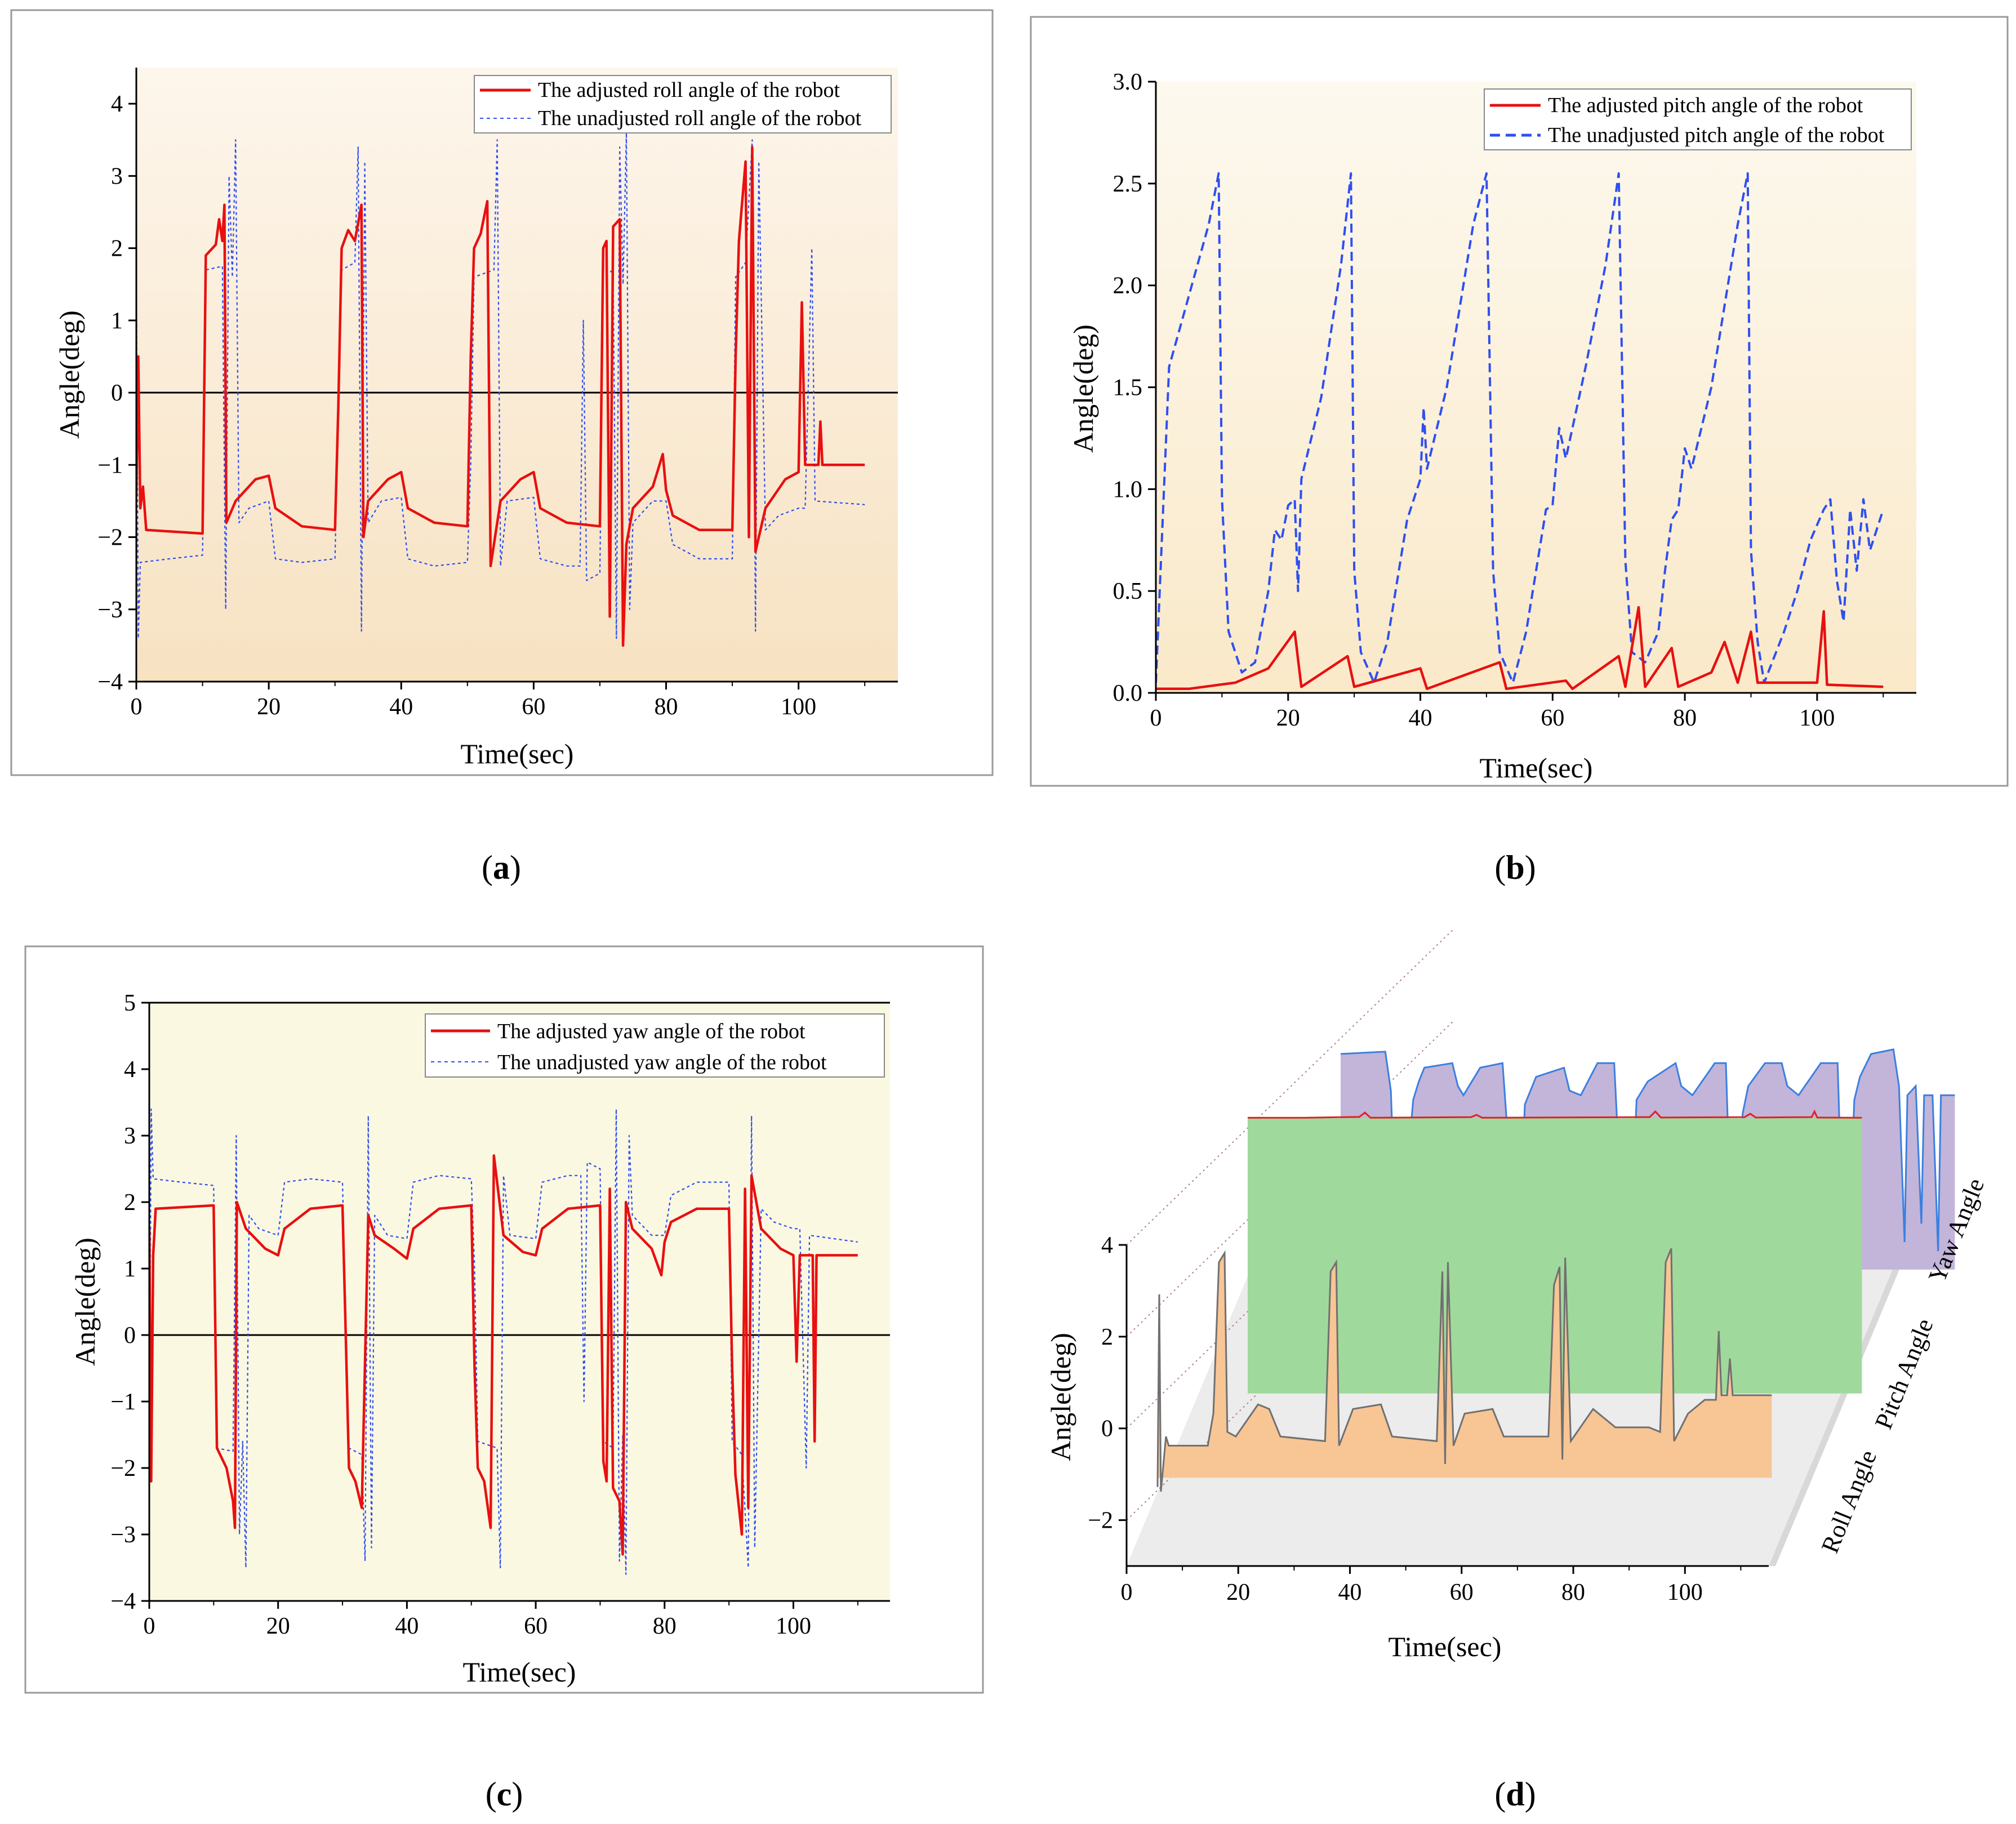  I want to click on panel-a-ytick-label: 1, so click(117, 321).